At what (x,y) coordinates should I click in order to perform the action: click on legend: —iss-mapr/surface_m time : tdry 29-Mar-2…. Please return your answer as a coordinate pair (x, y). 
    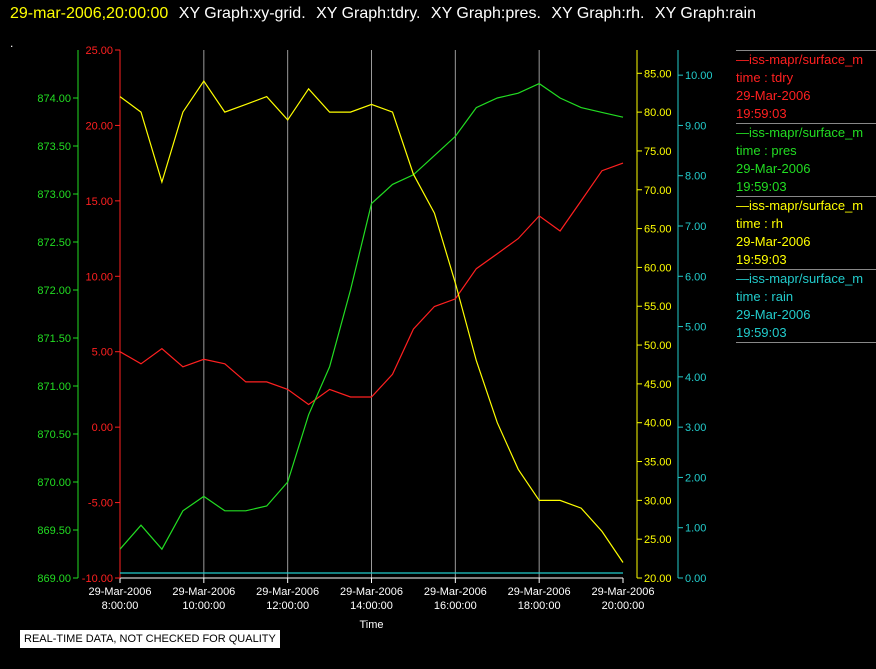
    Looking at the image, I should click on (806, 197).